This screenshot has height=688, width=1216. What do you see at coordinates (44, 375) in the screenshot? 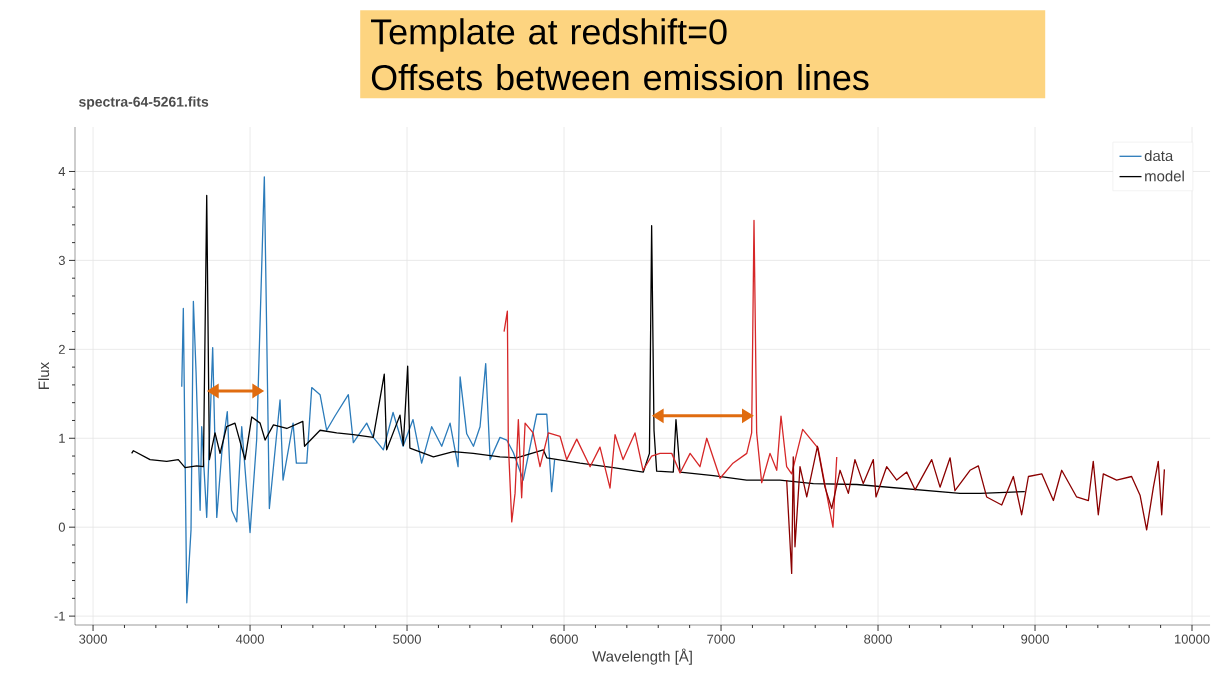
I see `y-axis-title: Flux` at bounding box center [44, 375].